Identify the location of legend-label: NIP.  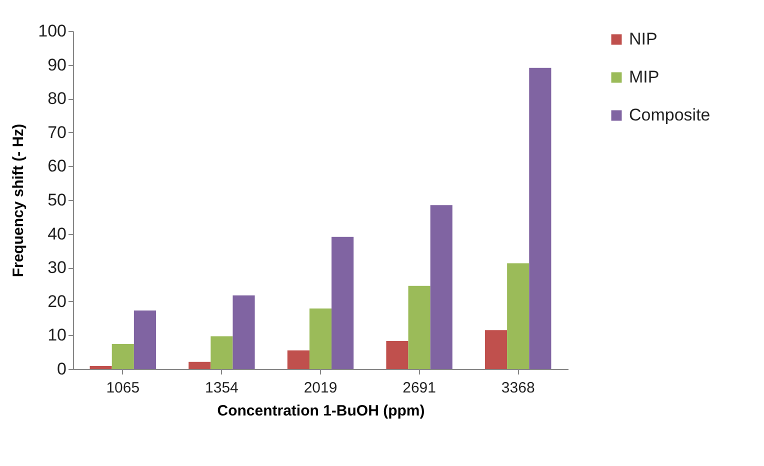
(643, 39).